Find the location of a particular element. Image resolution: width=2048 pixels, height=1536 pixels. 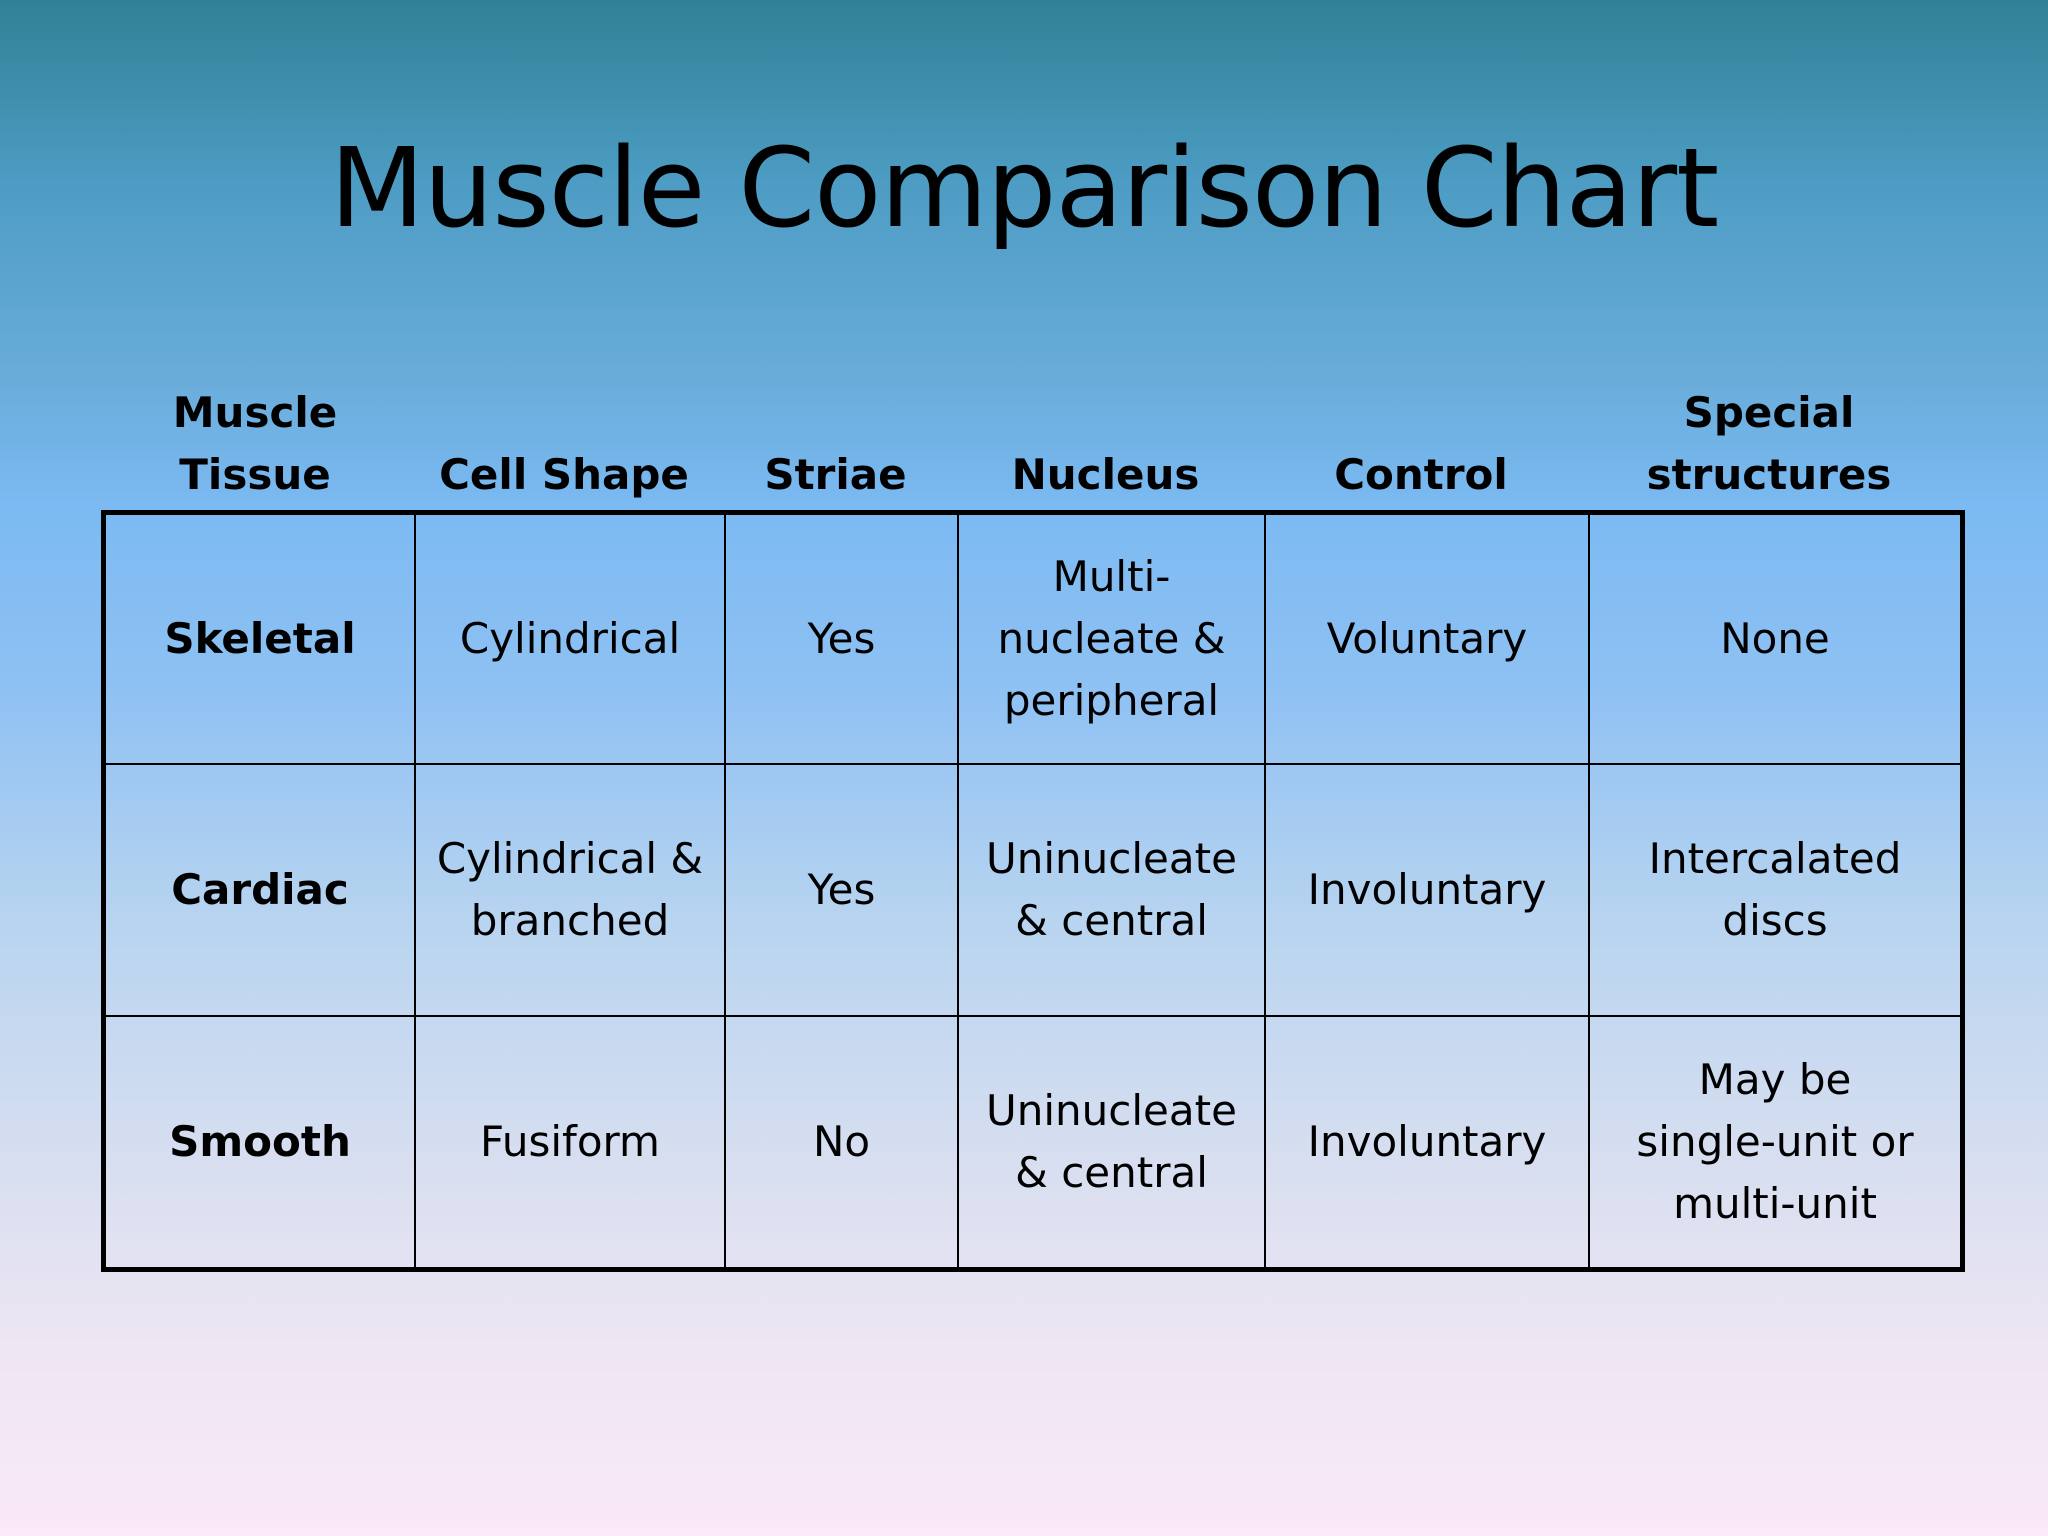

slide-title: Muscle Comparison Chart is located at coordinates (1024, 188).